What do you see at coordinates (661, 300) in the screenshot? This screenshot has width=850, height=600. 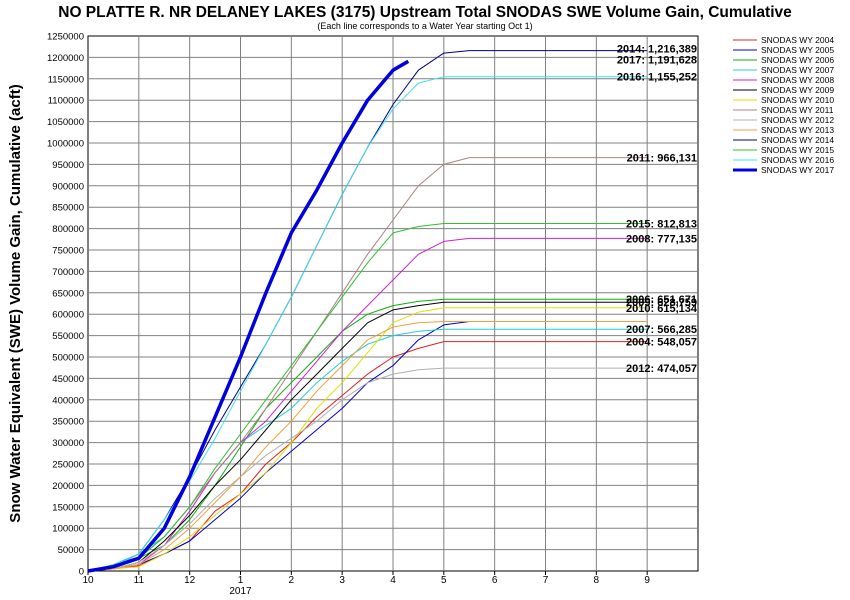 I see `series-end-label: 2006: 651,671` at bounding box center [661, 300].